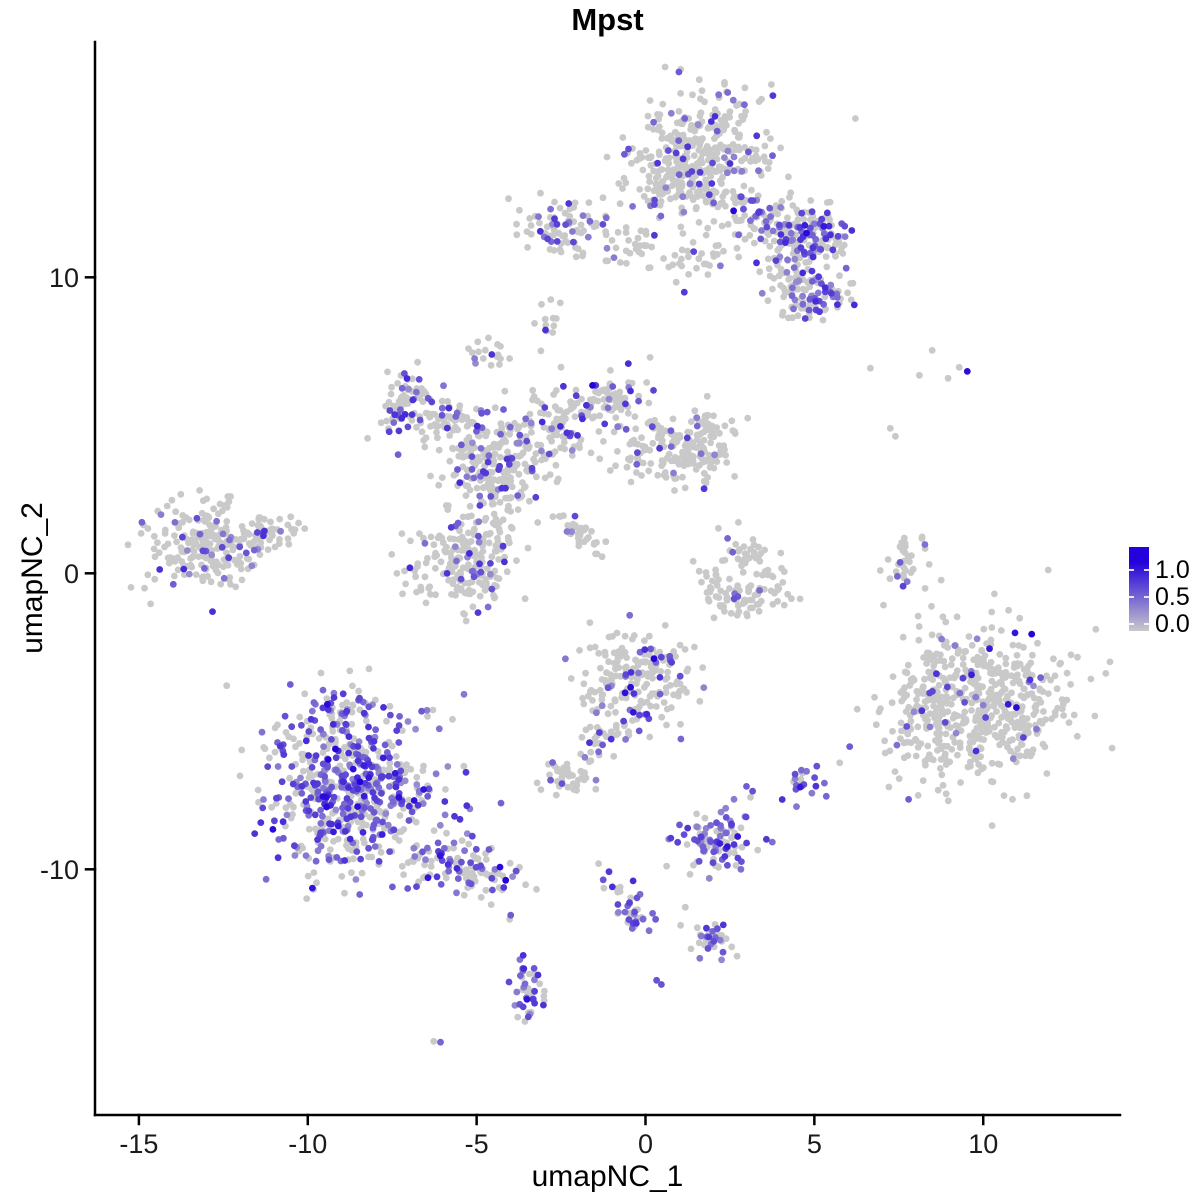 Image resolution: width=1200 pixels, height=1200 pixels. What do you see at coordinates (1172, 570) in the screenshot?
I see `colorbar-tick-label: 1.0` at bounding box center [1172, 570].